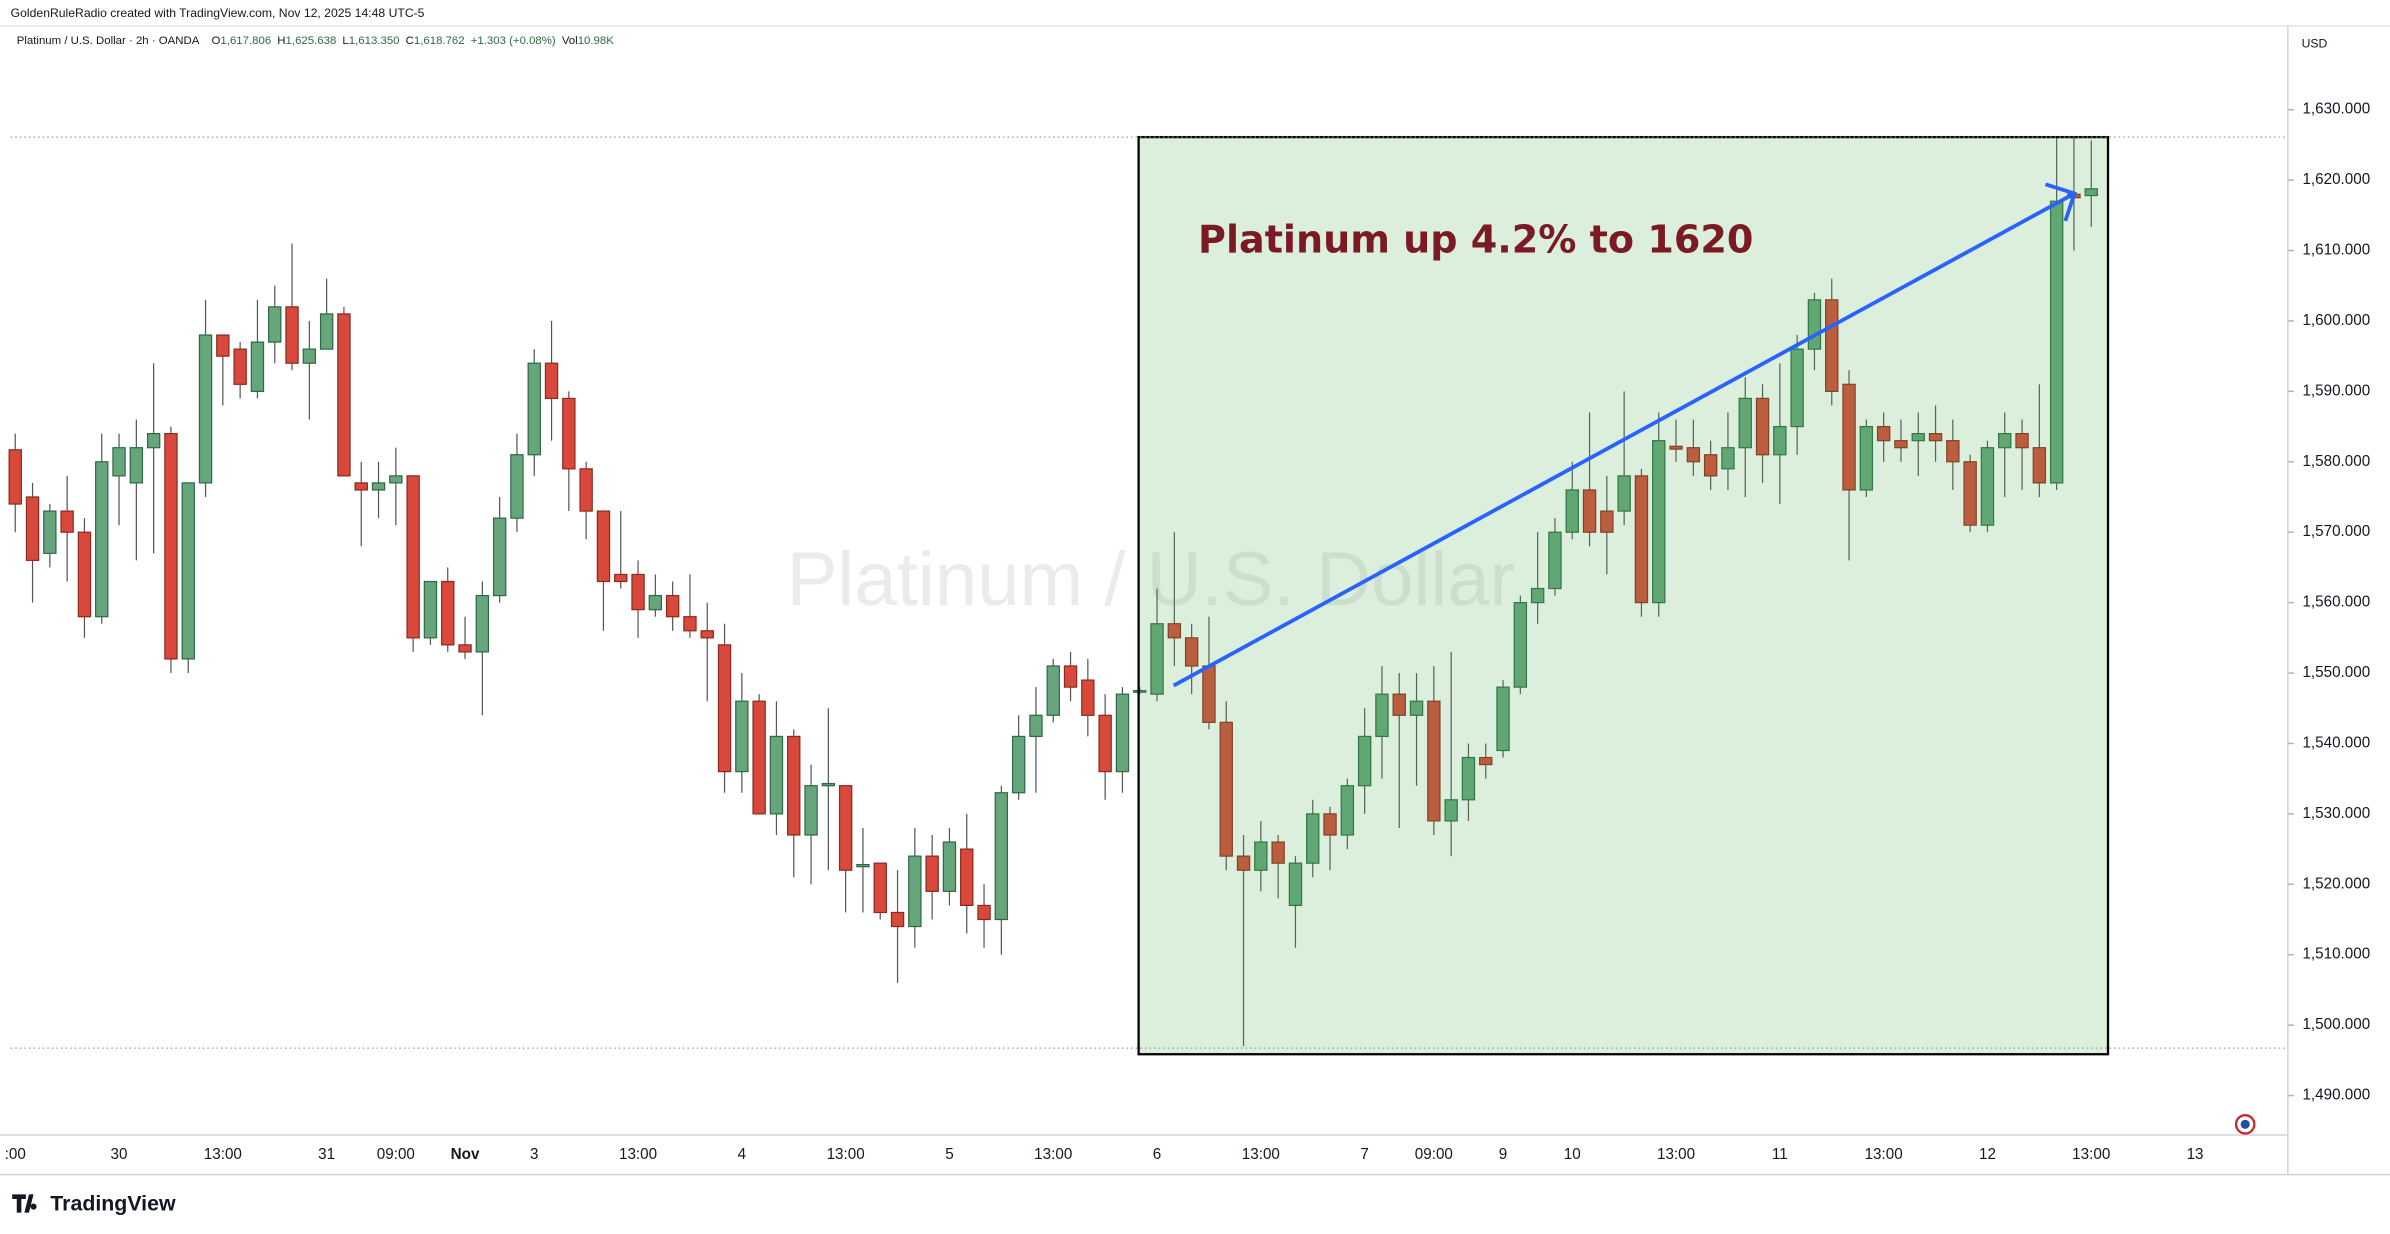 The image size is (2390, 1234). I want to click on x-tick-label: 09:00, so click(396, 1154).